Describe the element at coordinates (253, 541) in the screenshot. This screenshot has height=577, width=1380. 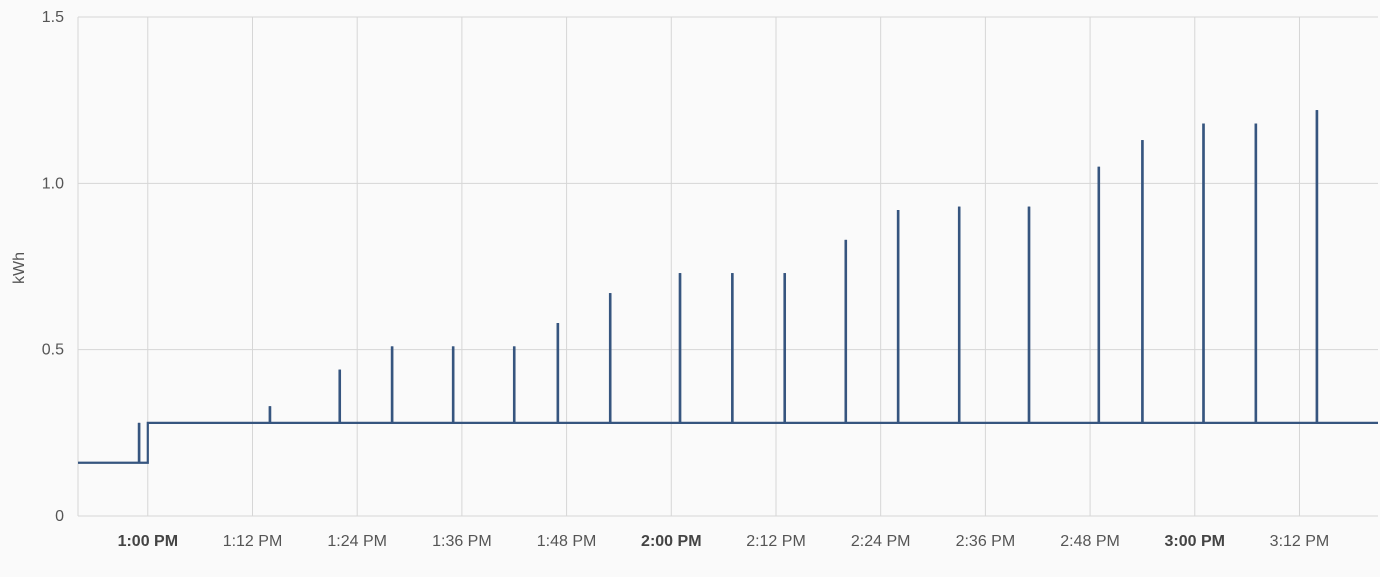
I see `x-tick-label: 1:12 PM` at that location.